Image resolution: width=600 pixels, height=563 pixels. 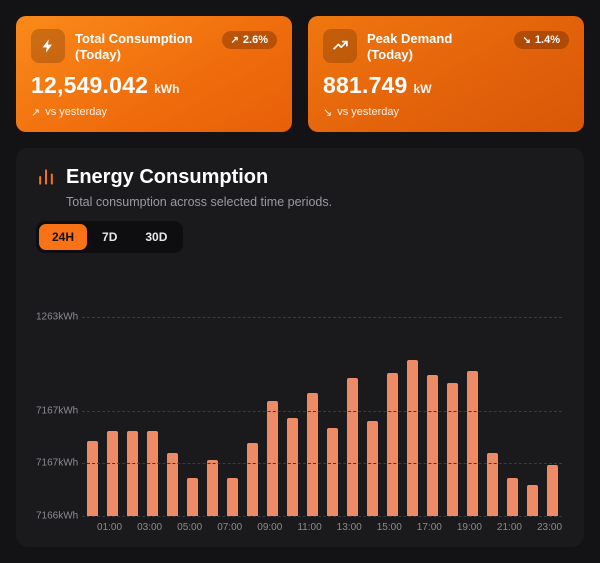 What do you see at coordinates (509, 527) in the screenshot?
I see `x-tick-label: 21:00` at bounding box center [509, 527].